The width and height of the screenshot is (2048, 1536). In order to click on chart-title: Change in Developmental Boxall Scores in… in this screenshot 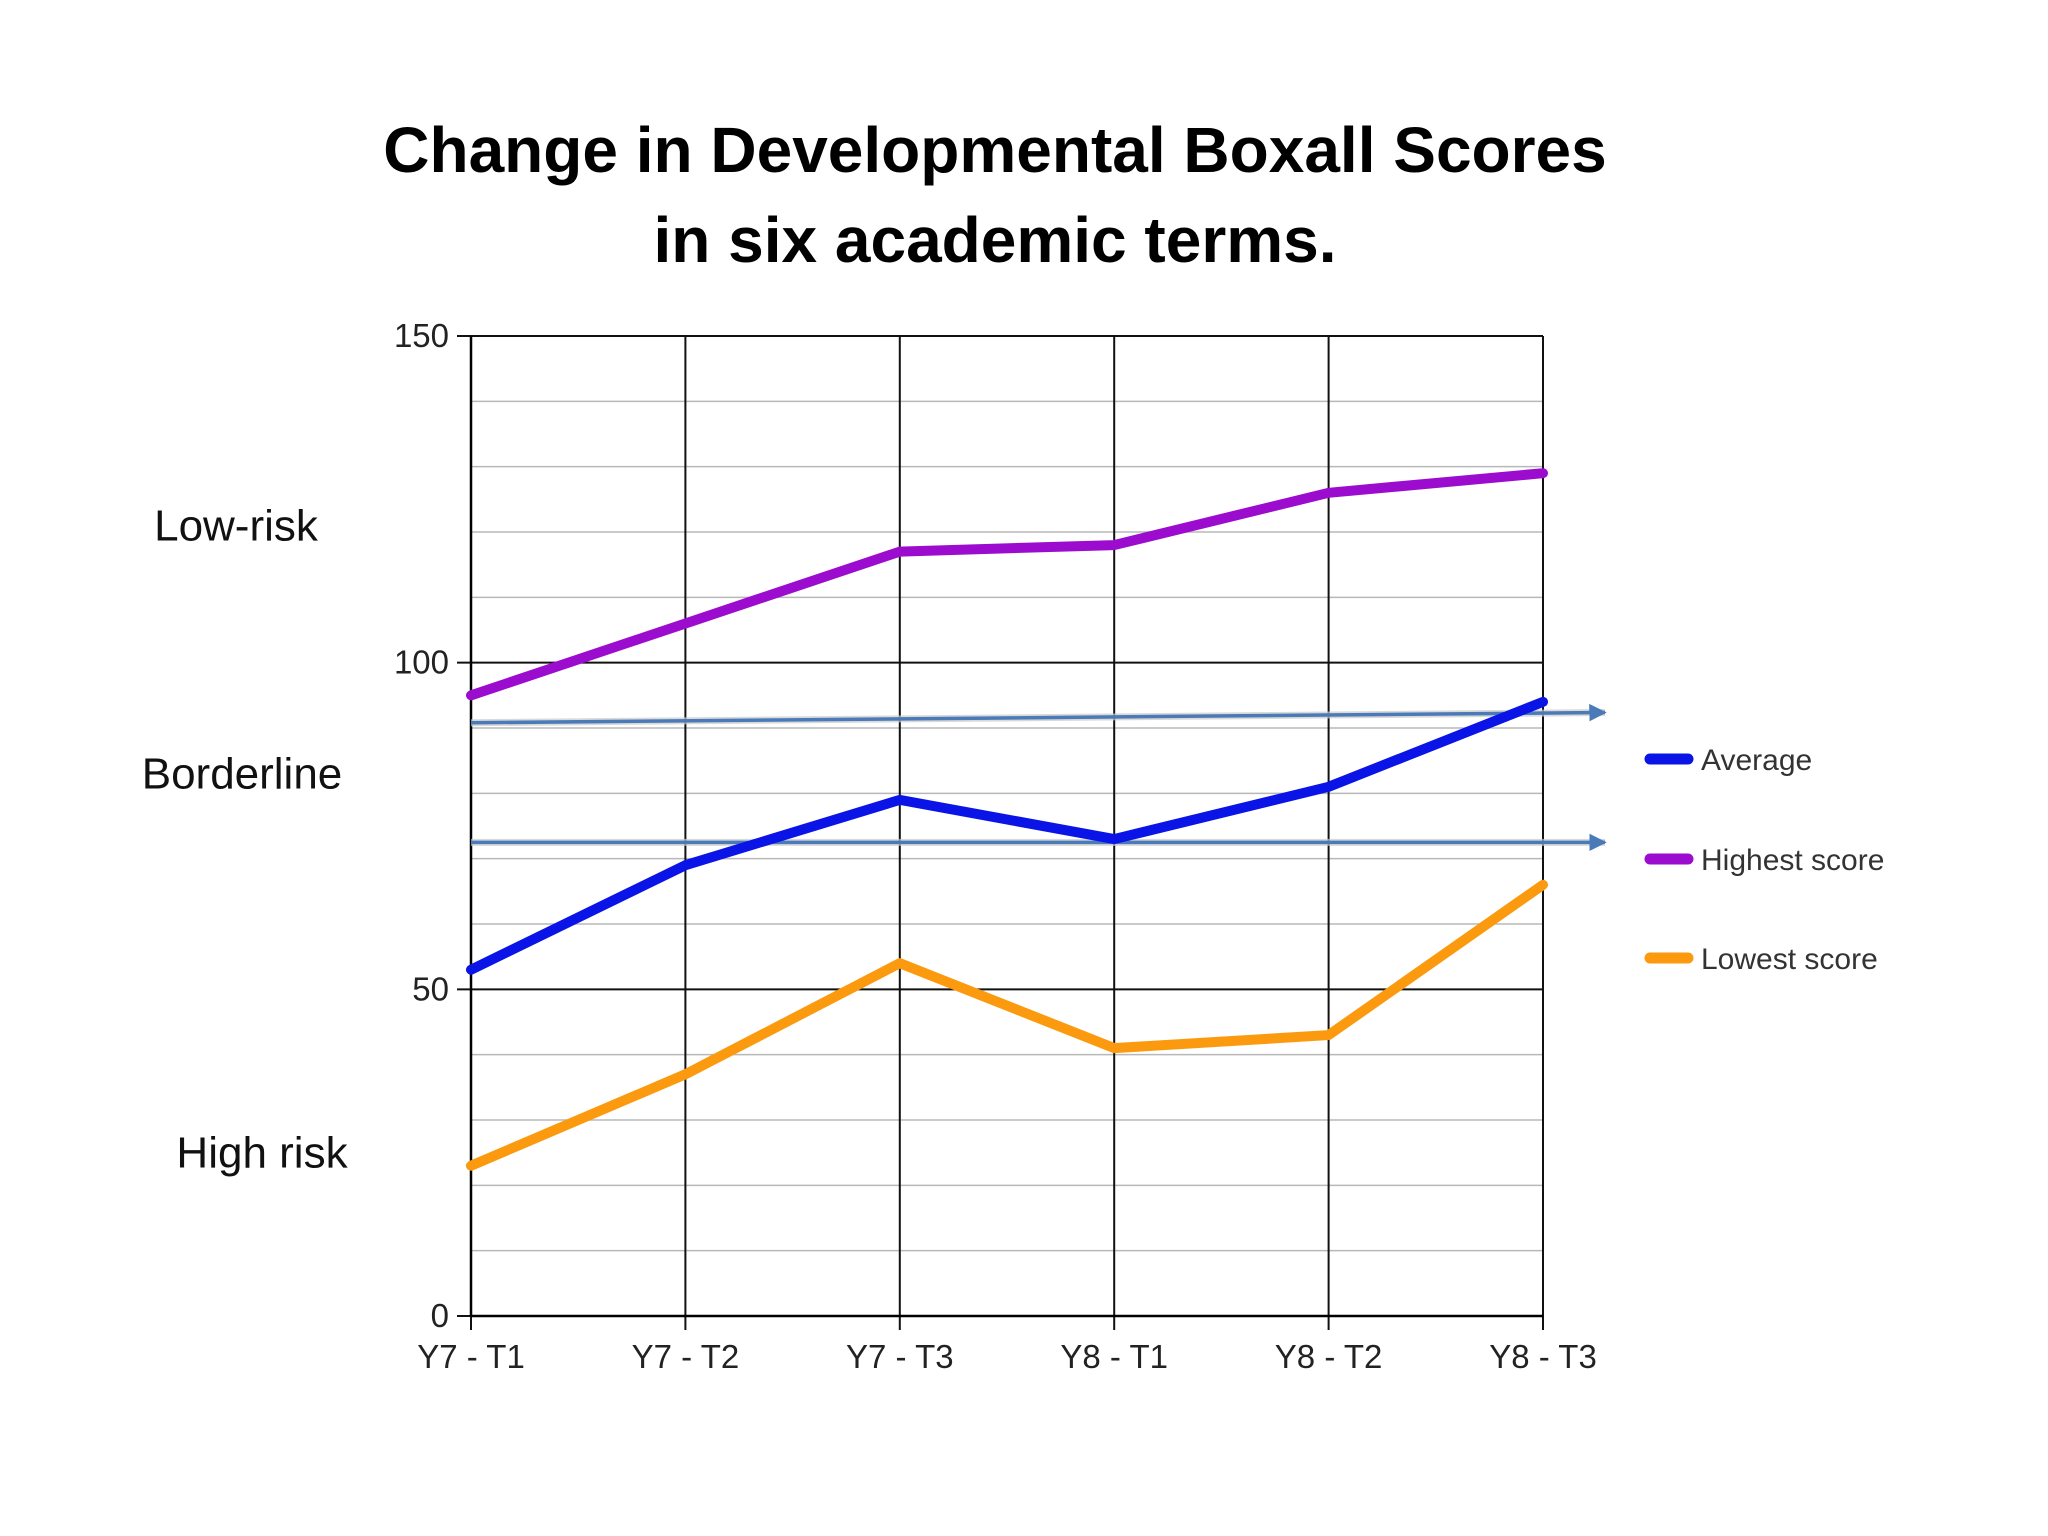, I will do `click(995, 195)`.